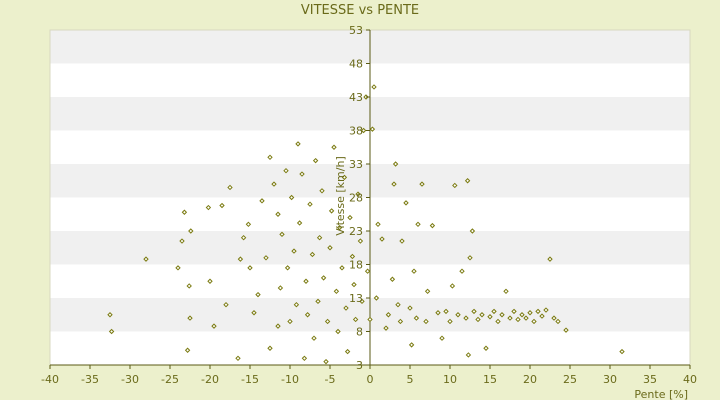  What do you see at coordinates (356, 64) in the screenshot?
I see `y-tick-label: 48` at bounding box center [356, 64].